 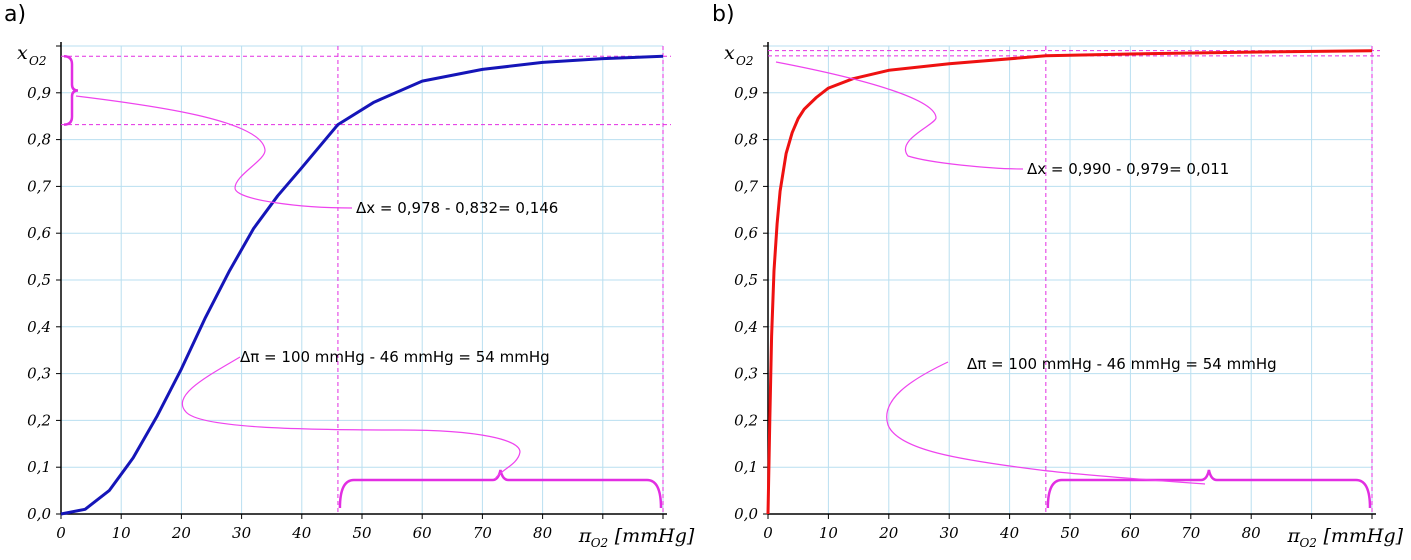 What do you see at coordinates (457, 208) in the screenshot?
I see `delta-x-annotation: Δx = 0,978 - 0,832= 0,146` at bounding box center [457, 208].